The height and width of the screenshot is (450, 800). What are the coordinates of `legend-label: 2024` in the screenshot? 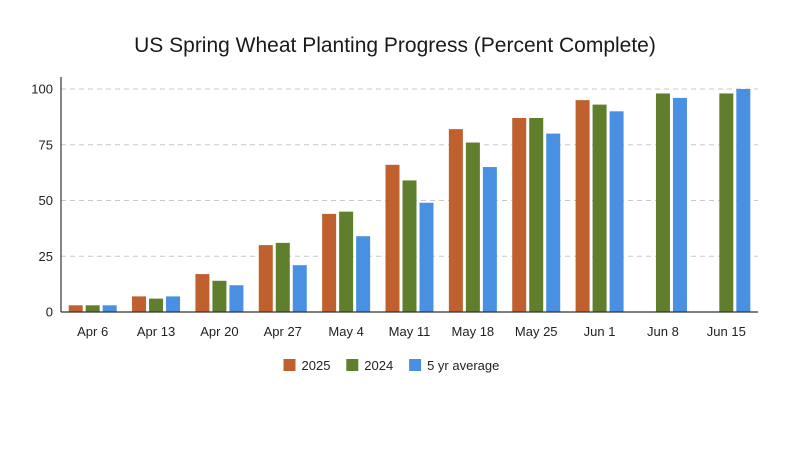 It's located at (378, 365).